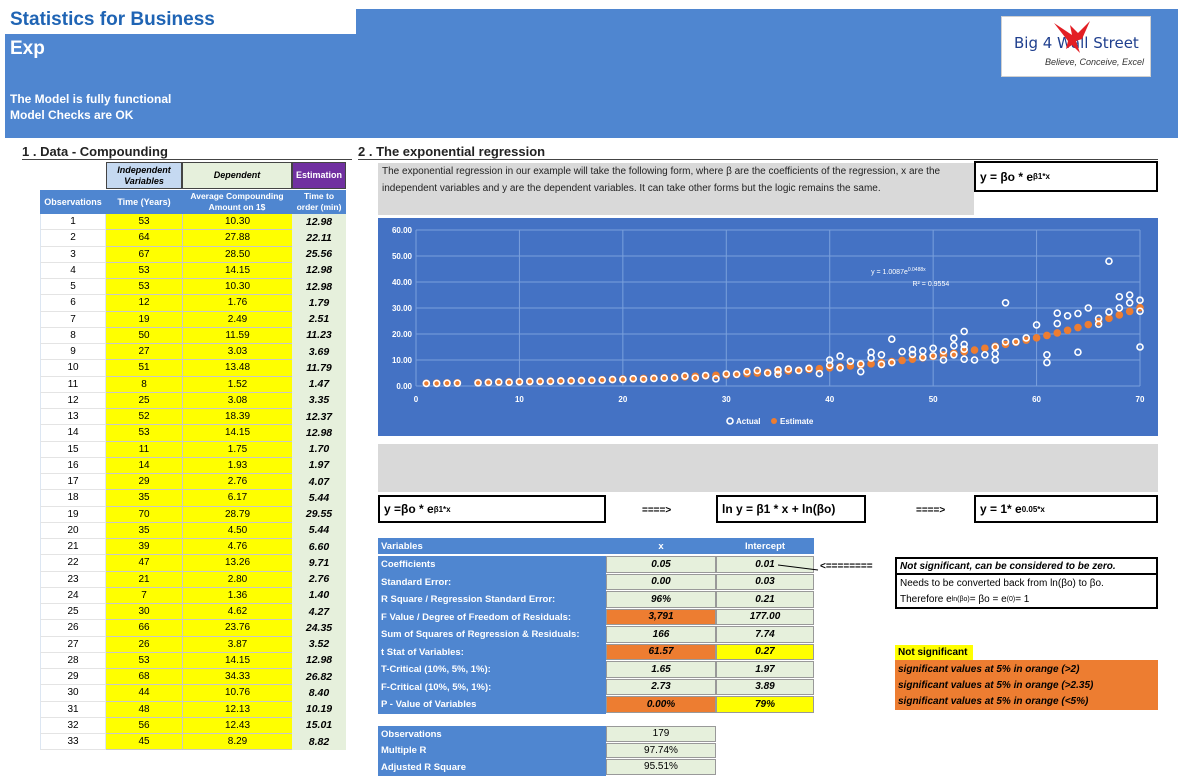 The image size is (1182, 776). Describe the element at coordinates (661, 750) in the screenshot. I see `summary-value: 97.74%` at that location.